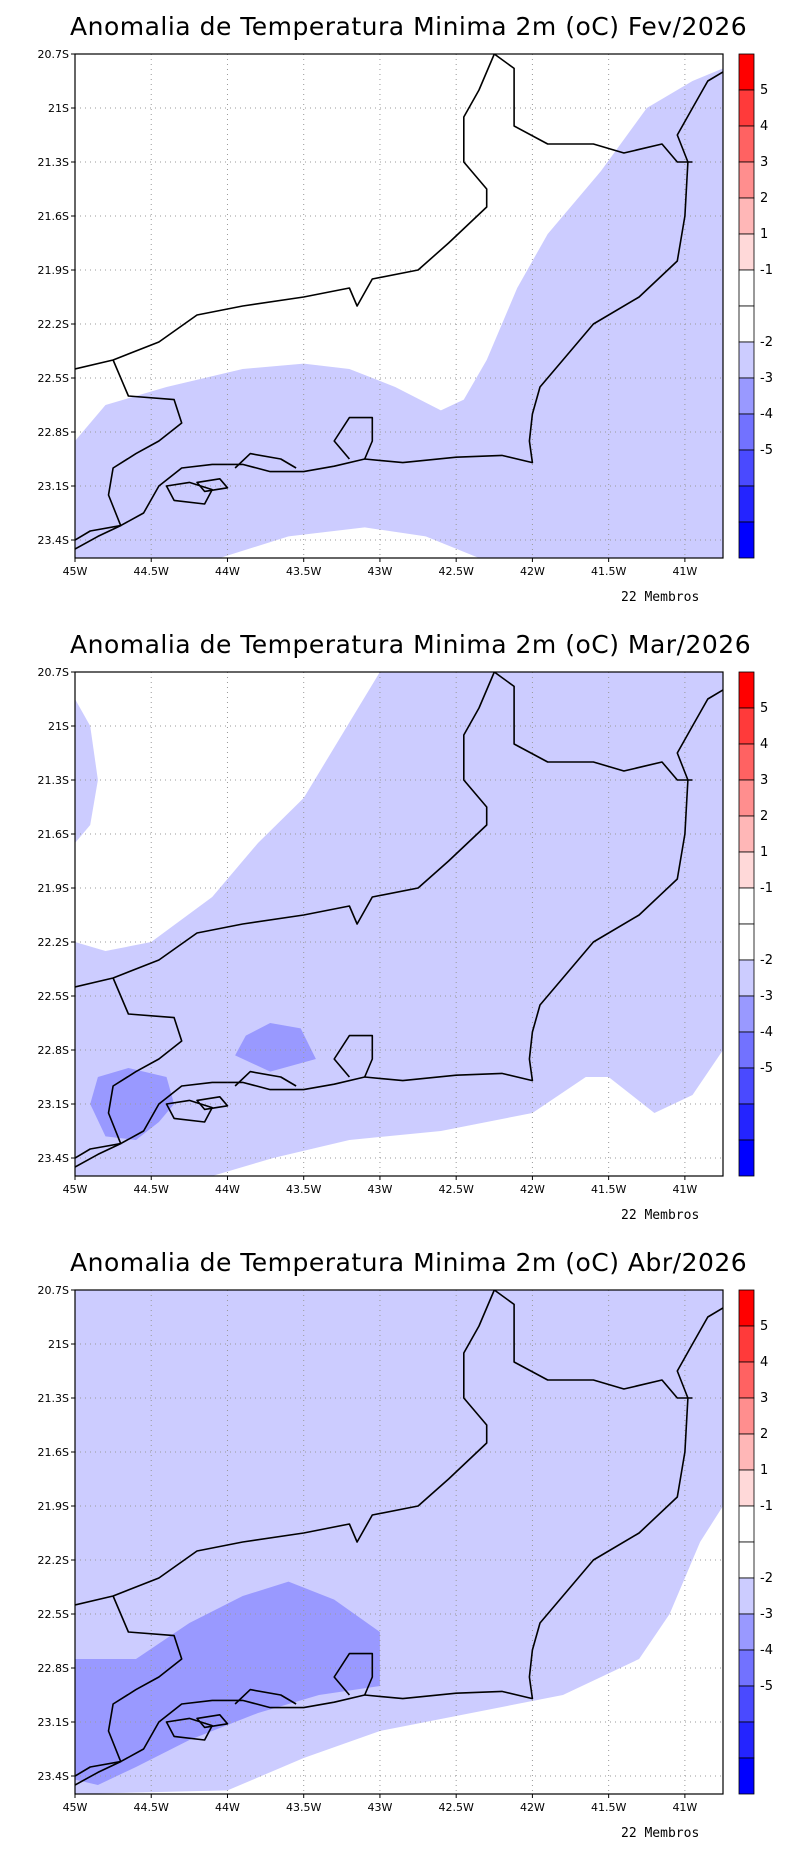 Image resolution: width=800 pixels, height=1854 pixels. Describe the element at coordinates (53, 54) in the screenshot. I see `y-tick-label: 20.7S` at that location.